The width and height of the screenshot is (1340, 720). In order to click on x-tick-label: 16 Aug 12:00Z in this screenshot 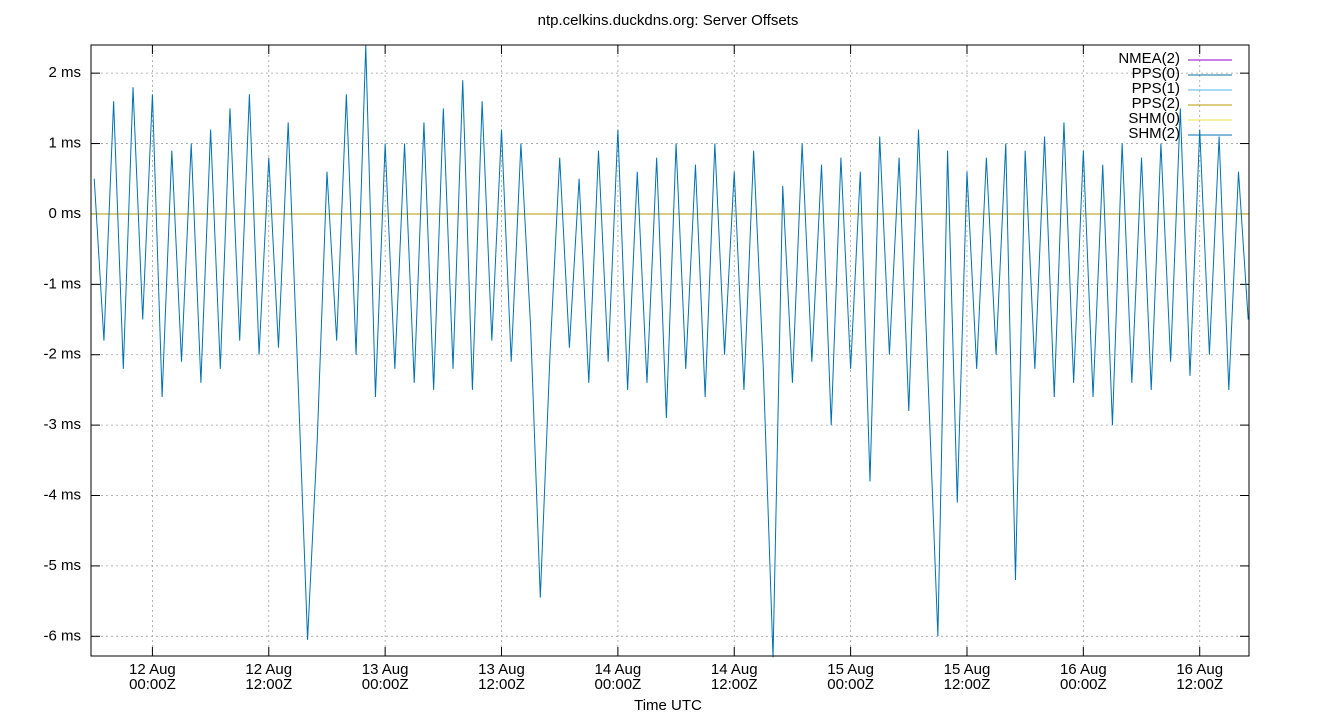, I will do `click(1199, 677)`.